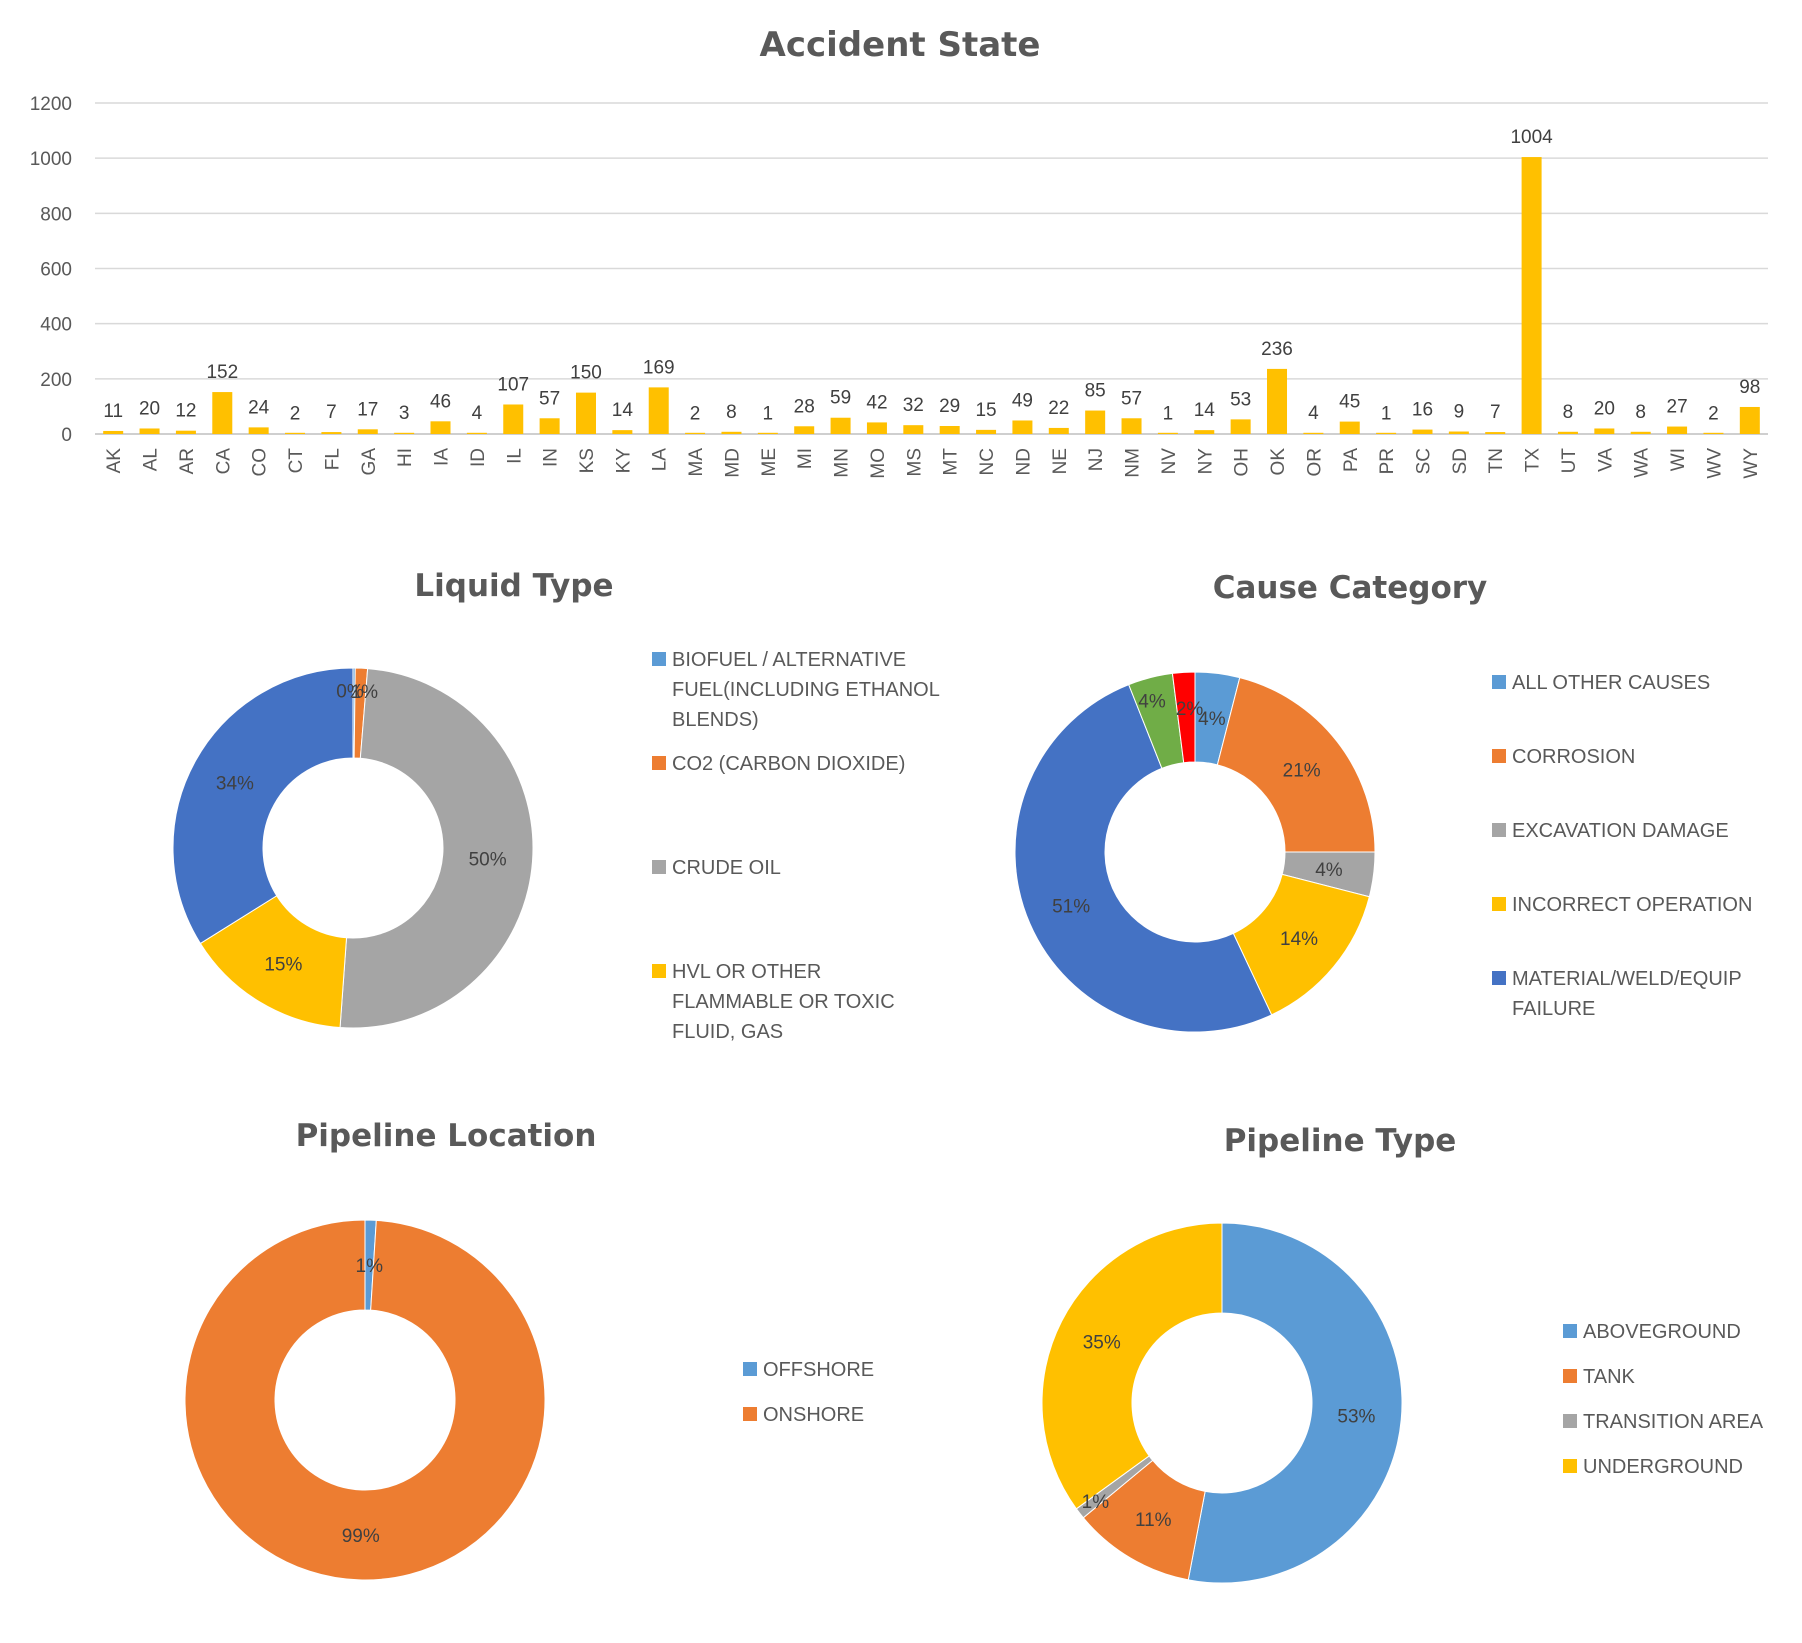 The image size is (1802, 1643). Describe the element at coordinates (187, 461) in the screenshot. I see `x-tick-ar: AR` at that location.